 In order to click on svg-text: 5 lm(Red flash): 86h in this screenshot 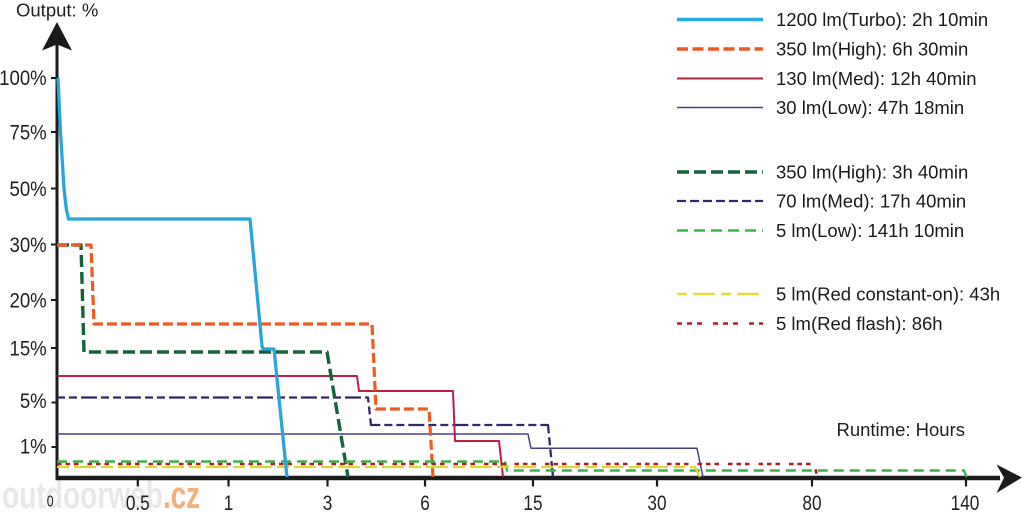, I will do `click(859, 323)`.